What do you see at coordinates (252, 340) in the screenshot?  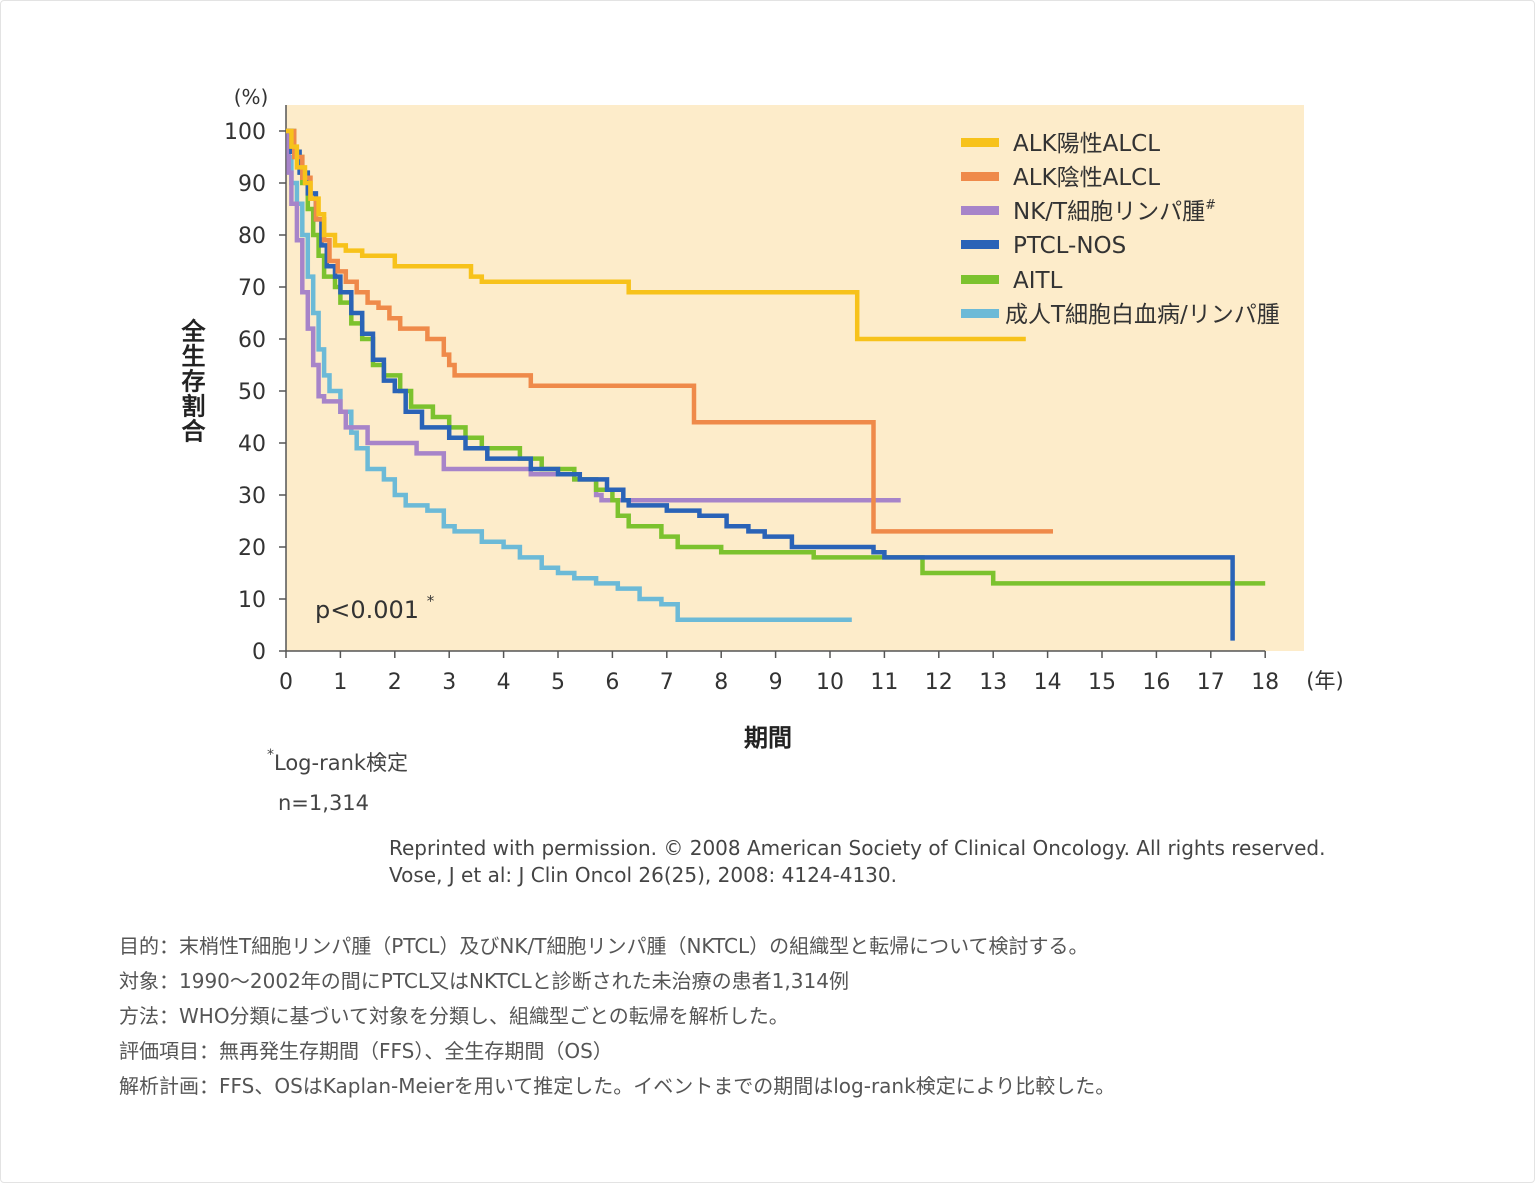 I see `y-tick-label: 60` at bounding box center [252, 340].